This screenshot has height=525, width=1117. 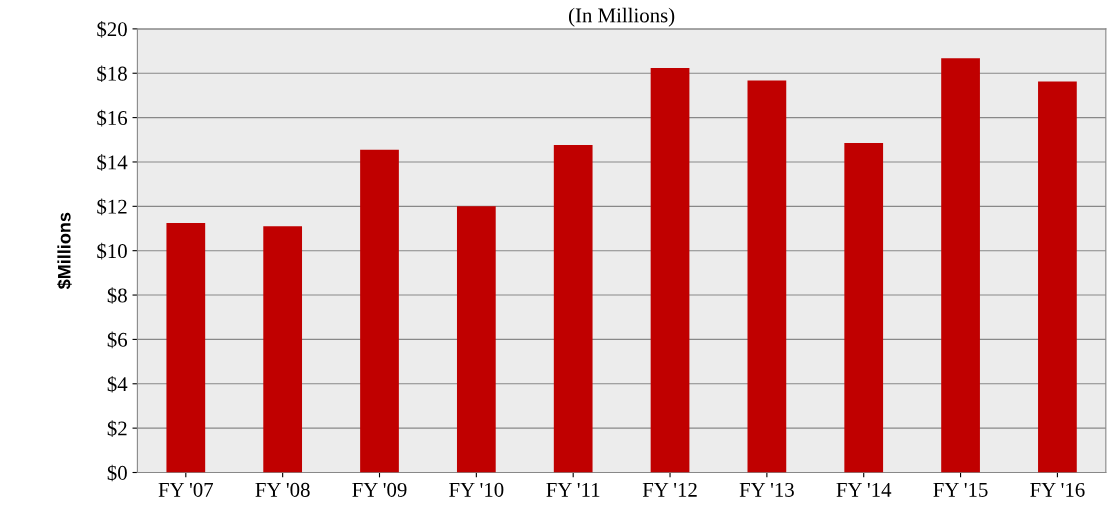 What do you see at coordinates (864, 489) in the screenshot?
I see `x-tick-label: FY '14` at bounding box center [864, 489].